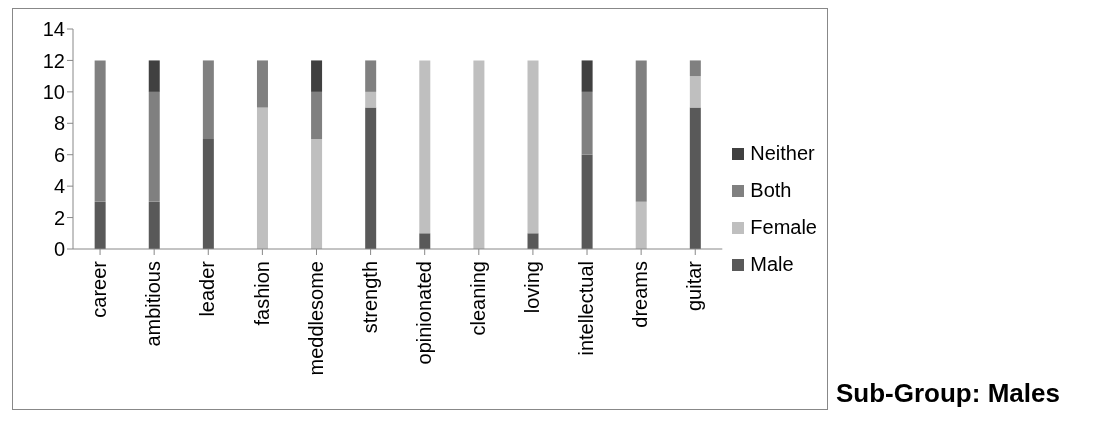 This screenshot has width=1097, height=422. What do you see at coordinates (53, 91) in the screenshot?
I see `y-tick-label: 10` at bounding box center [53, 91].